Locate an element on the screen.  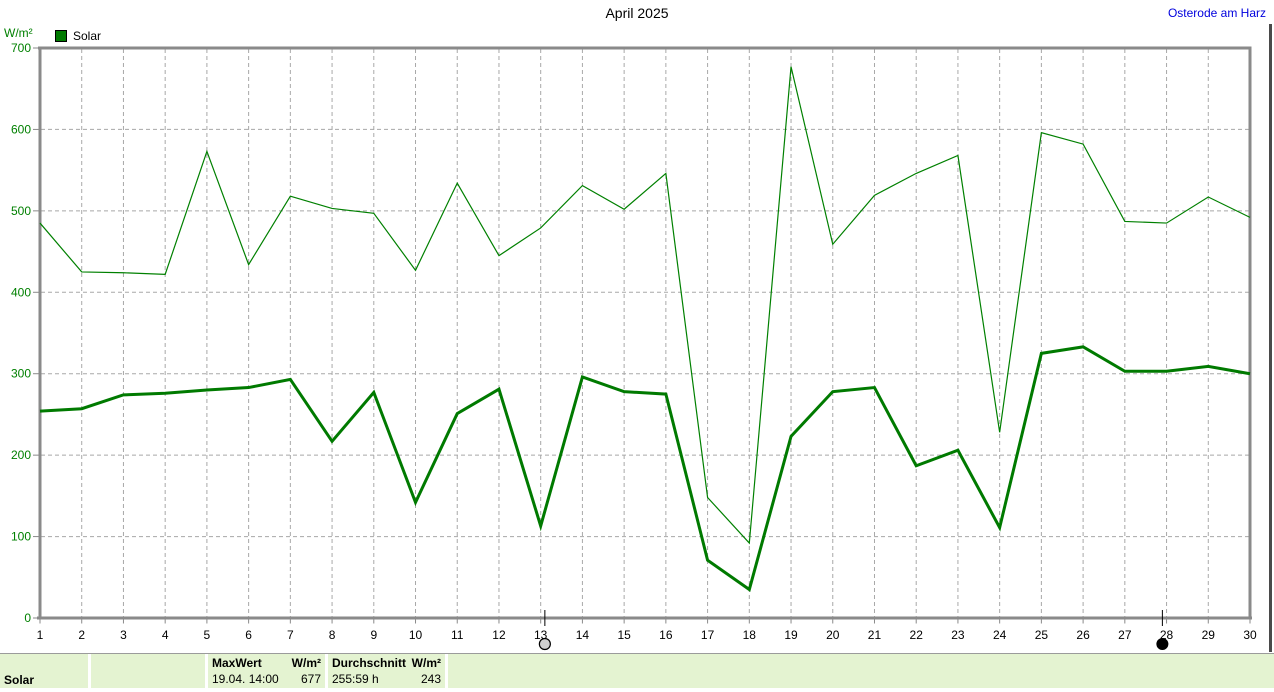
x-tick-label: 29 is located at coordinates (1209, 635).